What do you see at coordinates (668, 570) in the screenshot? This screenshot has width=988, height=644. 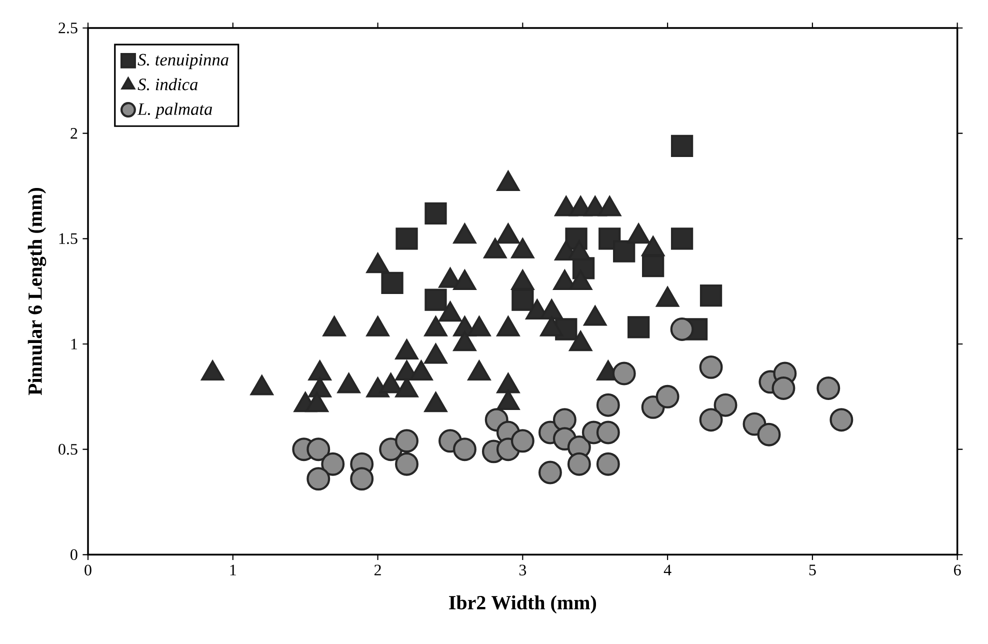 I see `x-tick-label: 4` at bounding box center [668, 570].